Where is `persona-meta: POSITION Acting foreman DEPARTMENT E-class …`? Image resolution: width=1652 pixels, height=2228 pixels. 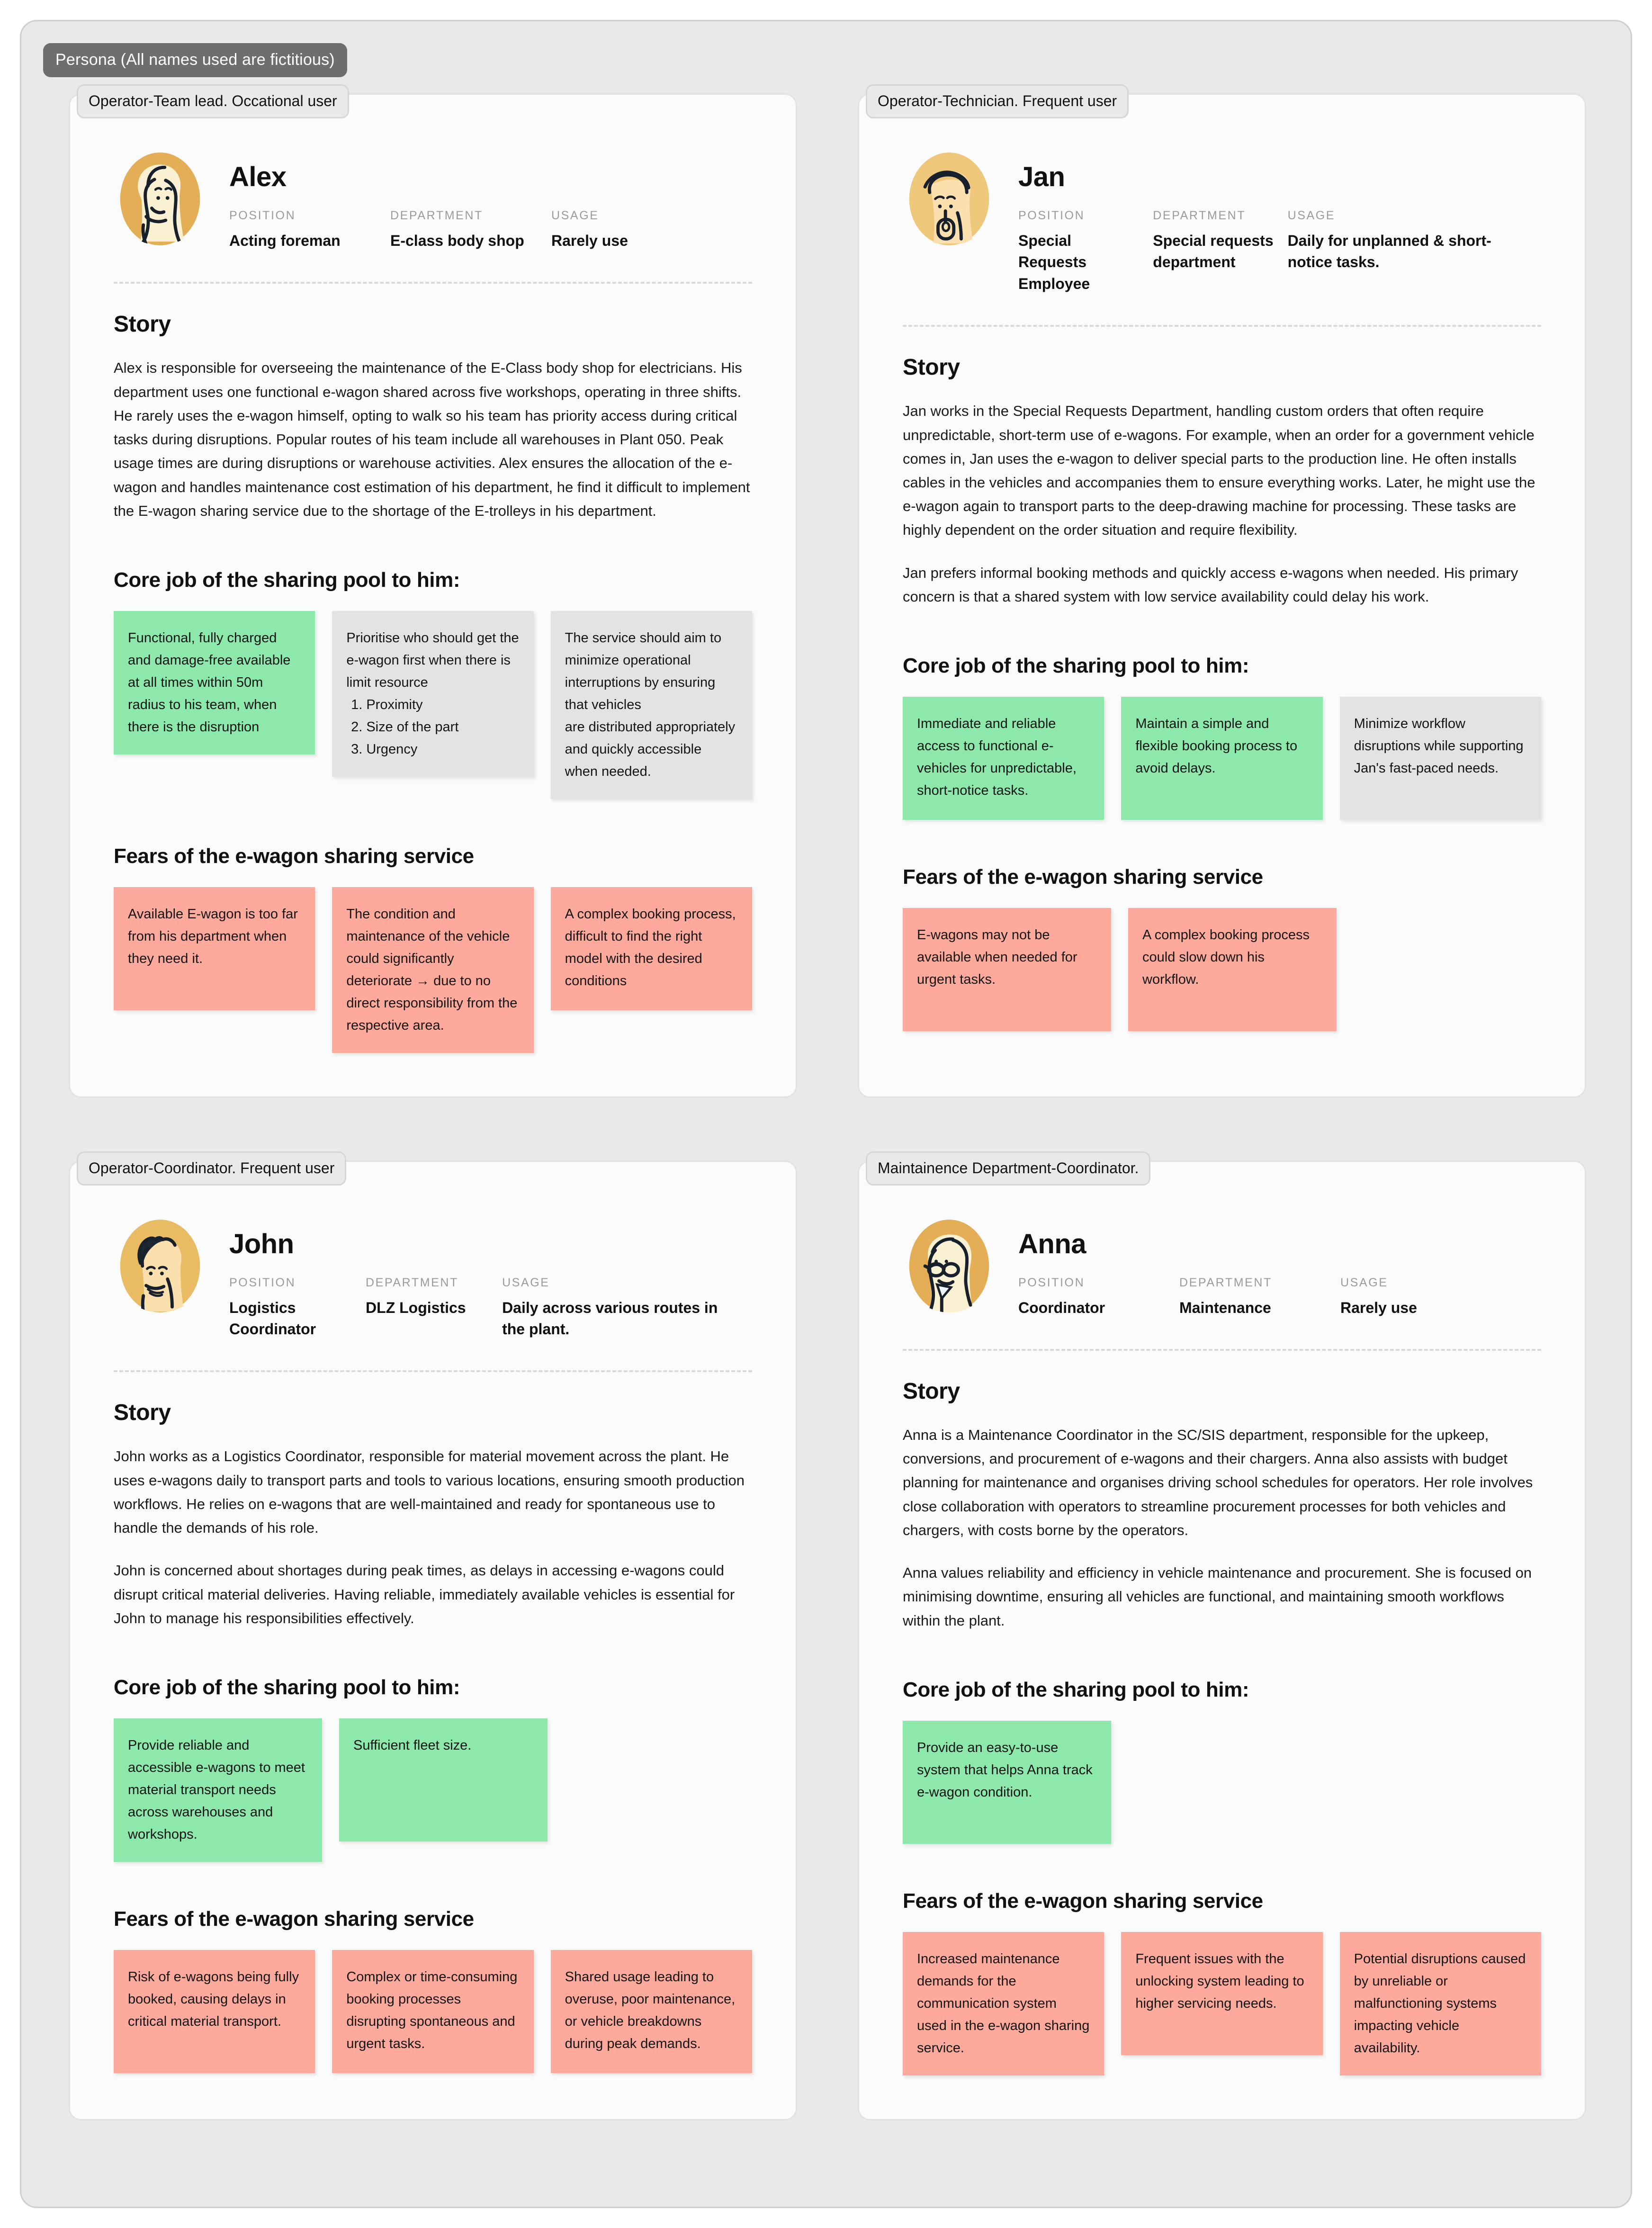
persona-meta: POSITION Acting foreman DEPARTMENT E-class … is located at coordinates (433, 230).